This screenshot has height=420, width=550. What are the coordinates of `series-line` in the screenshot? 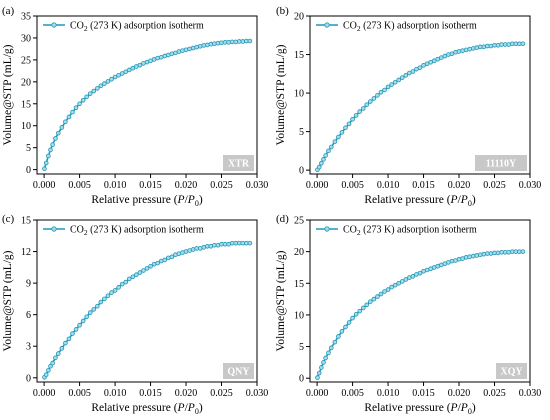 It's located at (419, 106).